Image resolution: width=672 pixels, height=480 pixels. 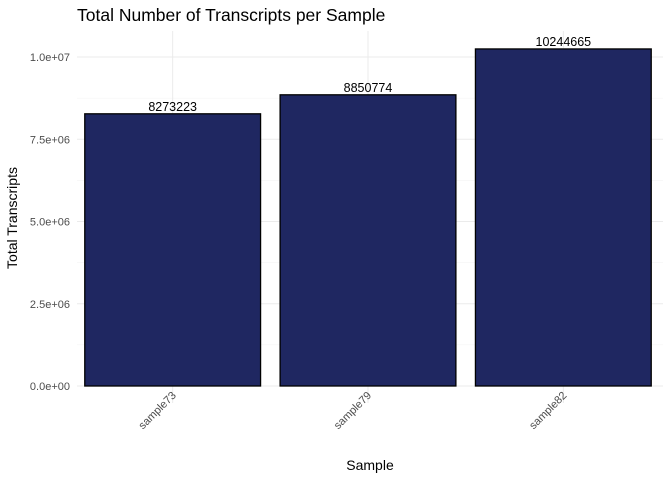 I want to click on y-tick-label: 7.5e+06, so click(x=50, y=140).